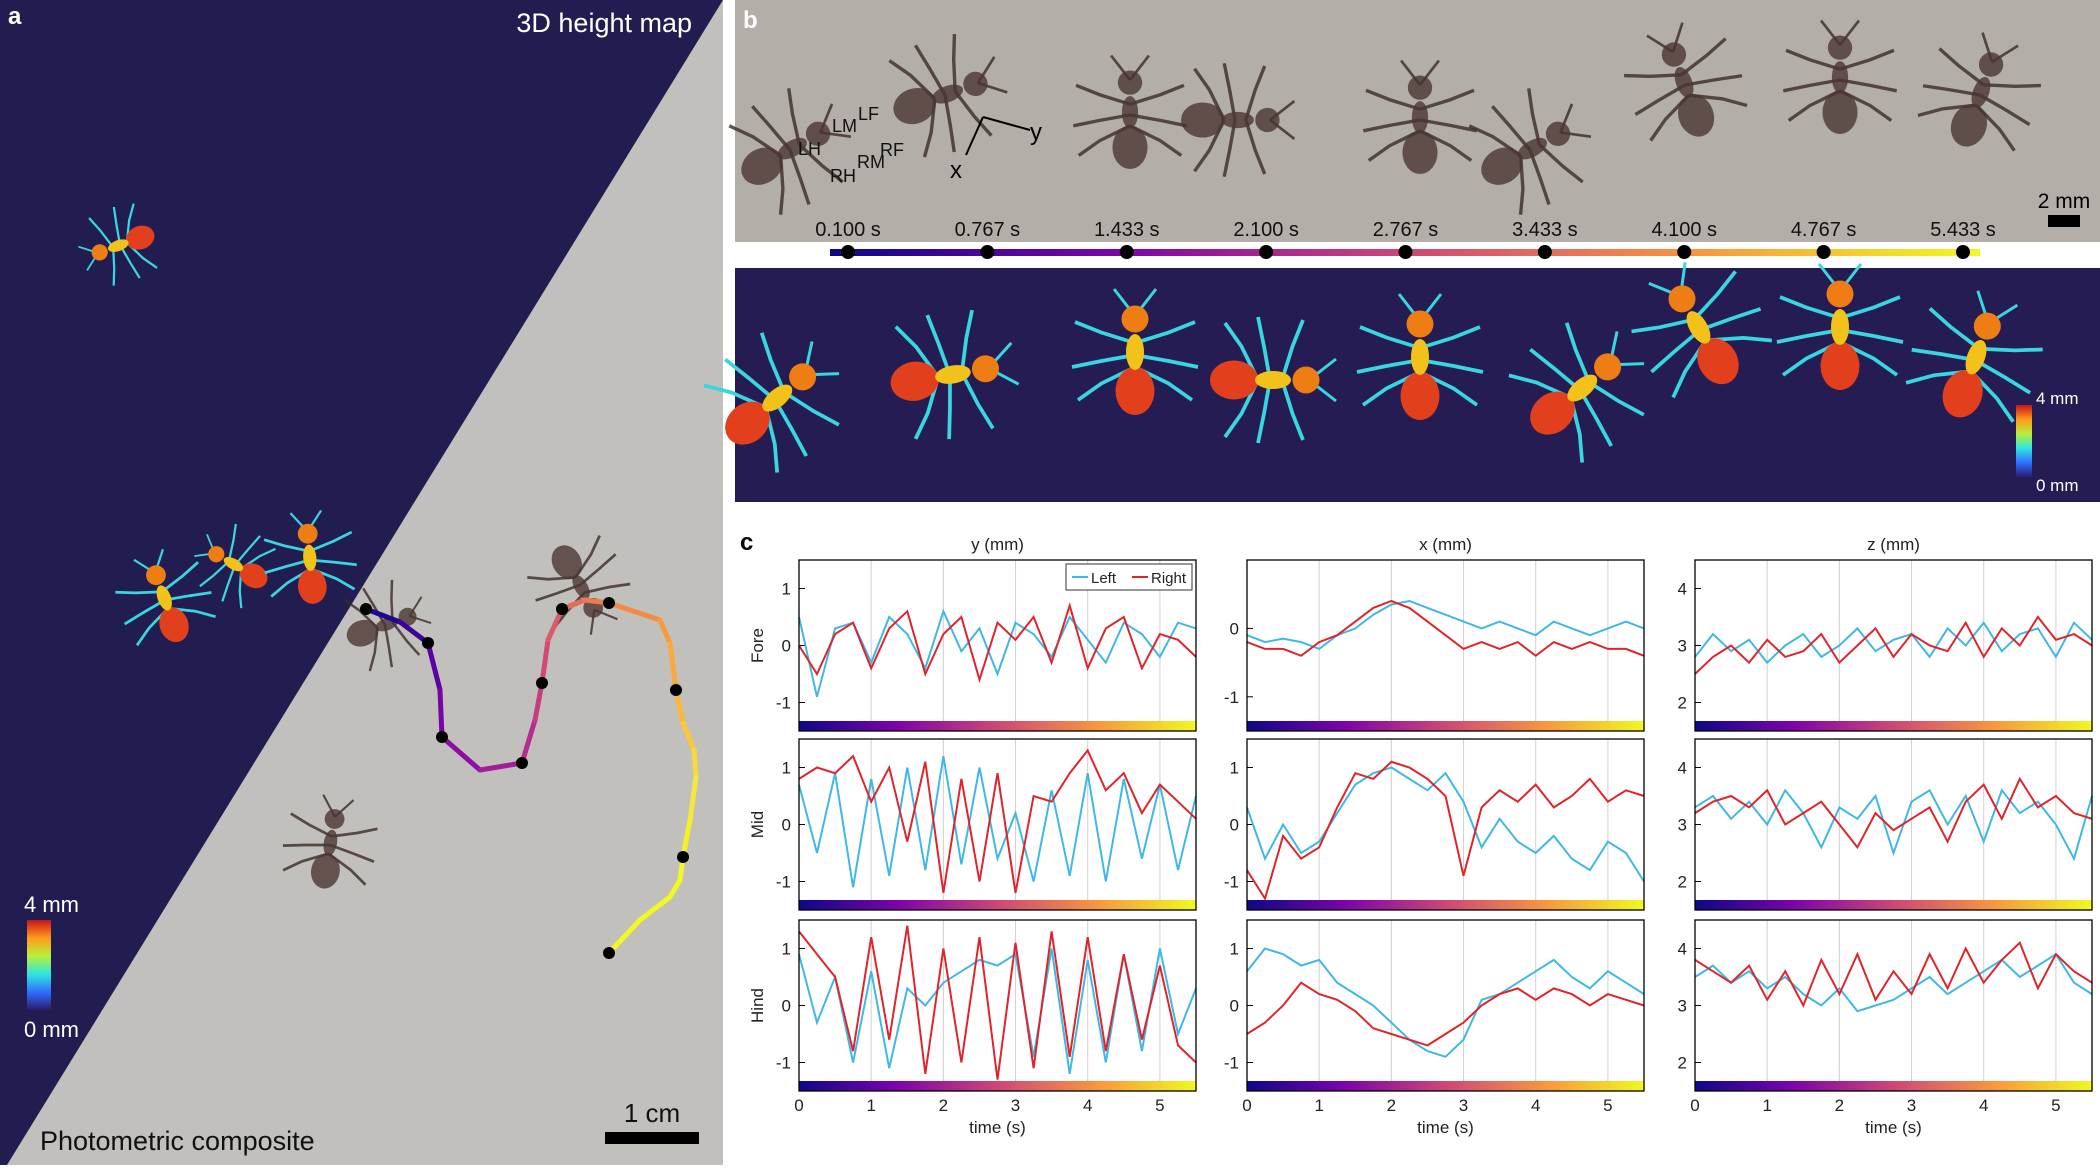 The width and height of the screenshot is (2100, 1170). What do you see at coordinates (843, 176) in the screenshot?
I see `leg-label: RH` at bounding box center [843, 176].